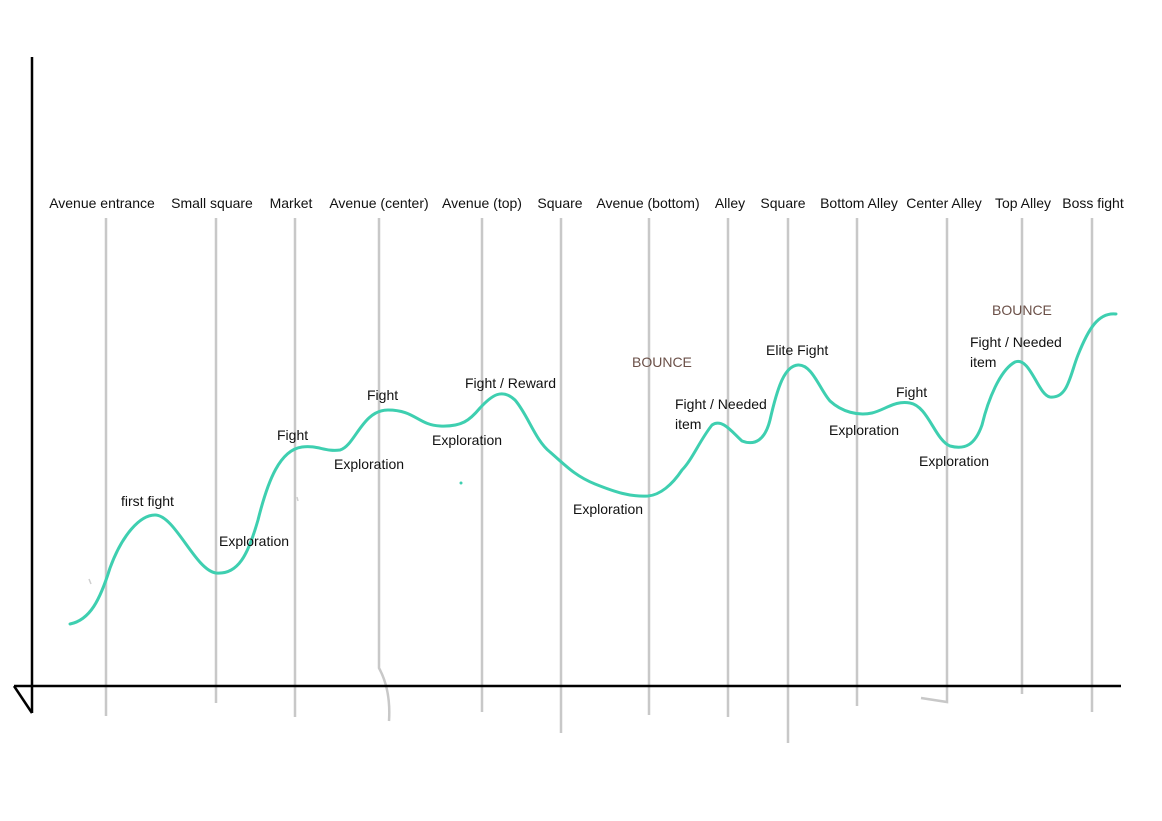 This screenshot has width=1162, height=821. I want to click on location-label: Top Alley, so click(1023, 203).